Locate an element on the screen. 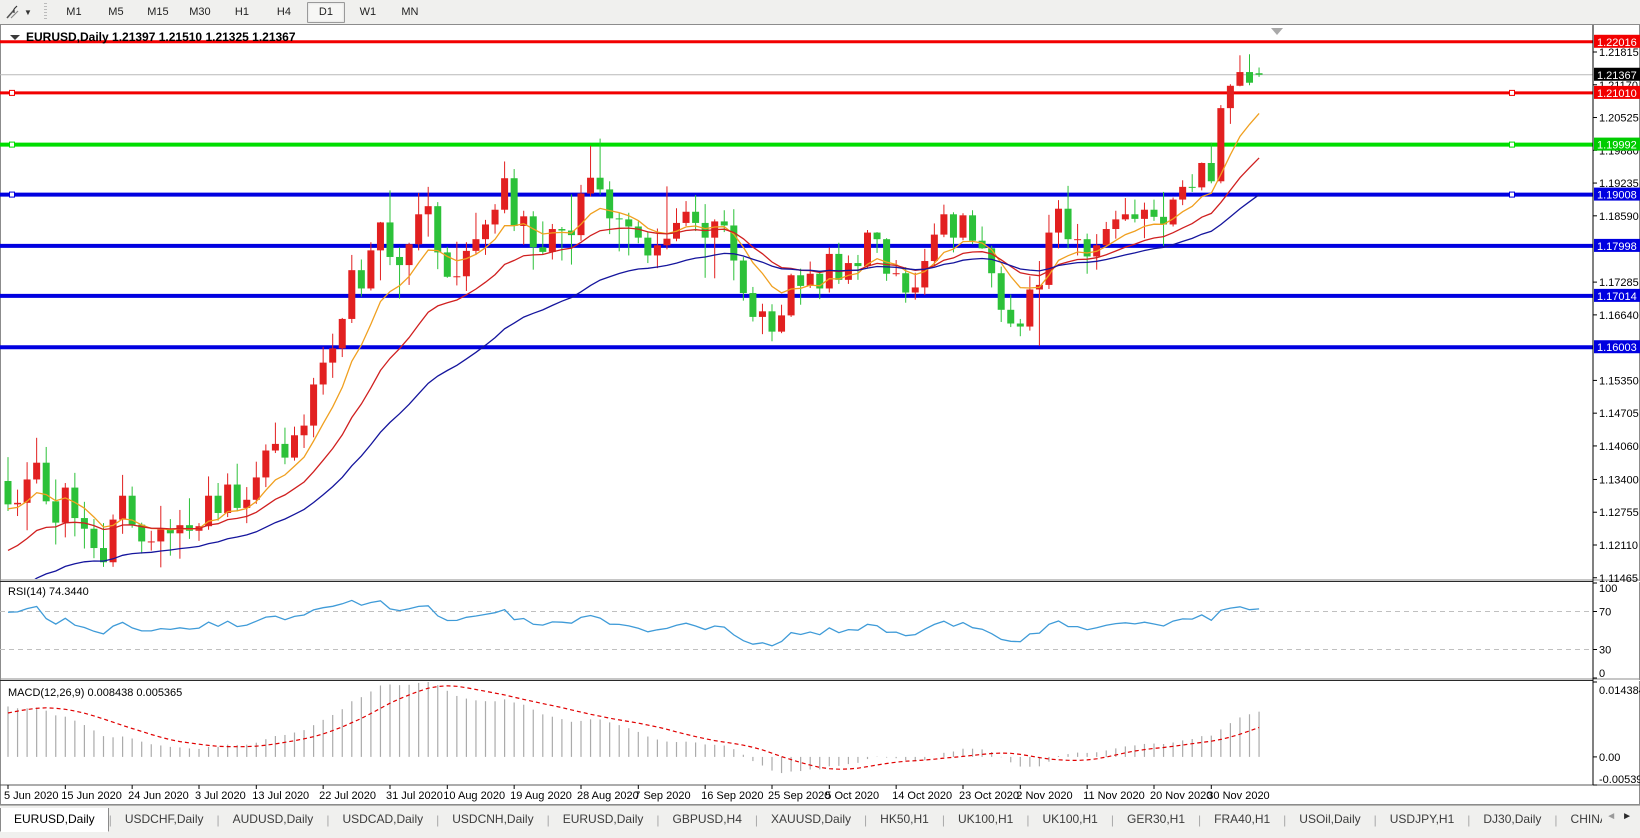 This screenshot has width=1640, height=838. date-label: 11 Nov 2020 is located at coordinates (1114, 796).